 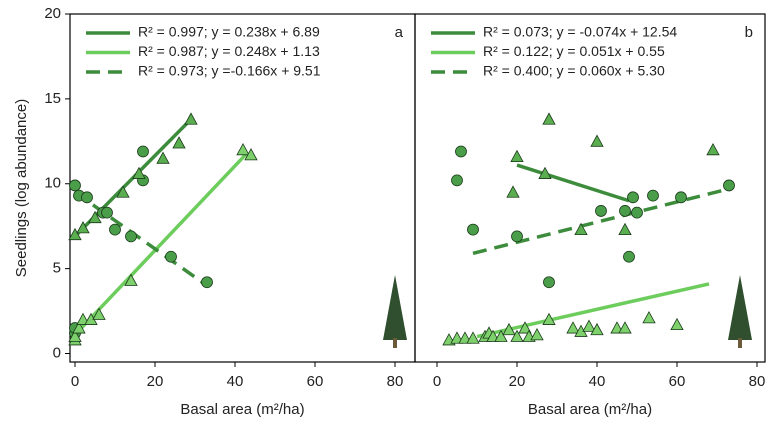 What do you see at coordinates (57, 352) in the screenshot?
I see `y-tick-label: 0` at bounding box center [57, 352].